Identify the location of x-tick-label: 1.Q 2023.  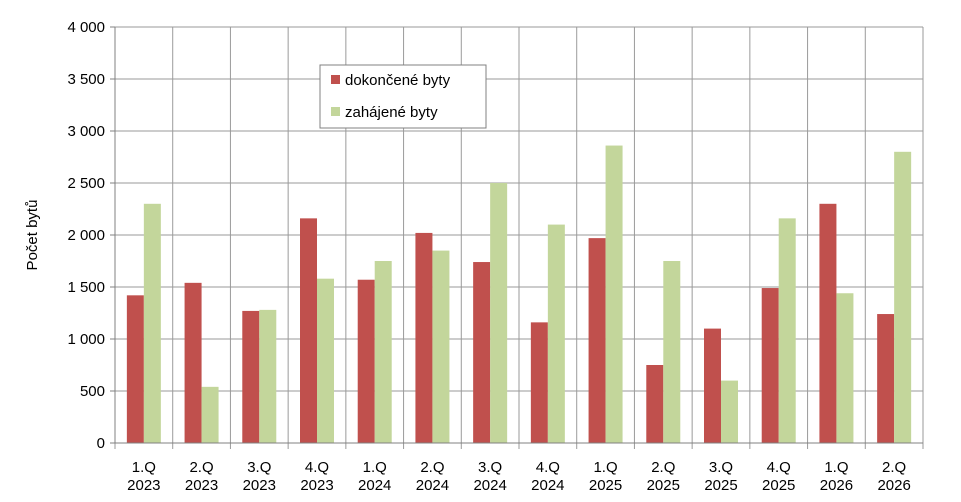
(143, 476).